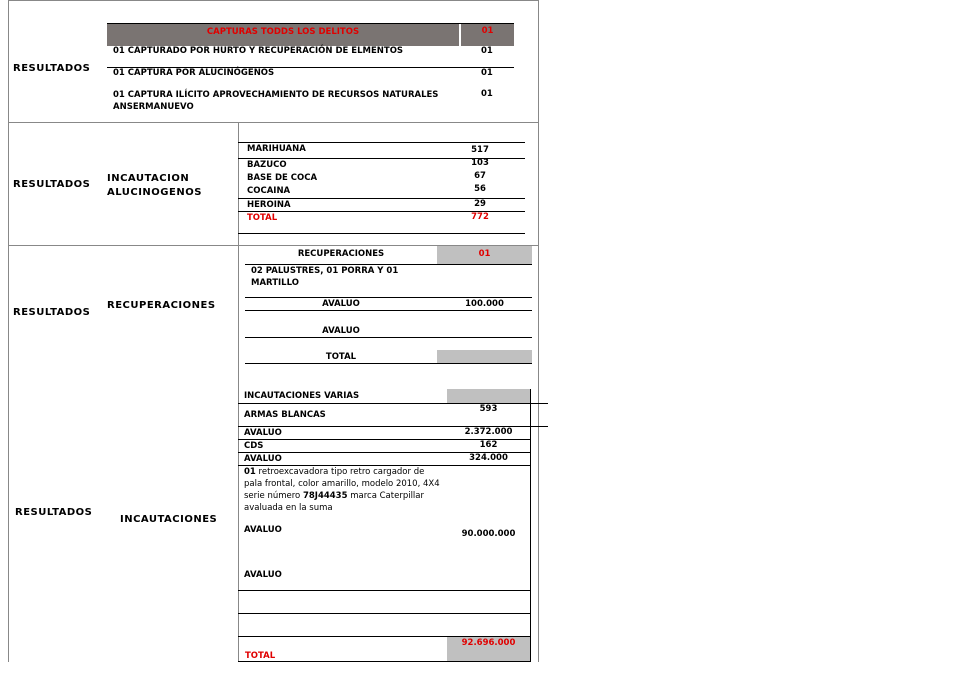 This screenshot has width=962, height=688. Describe the element at coordinates (8, 331) in the screenshot. I see `frame-left` at that location.